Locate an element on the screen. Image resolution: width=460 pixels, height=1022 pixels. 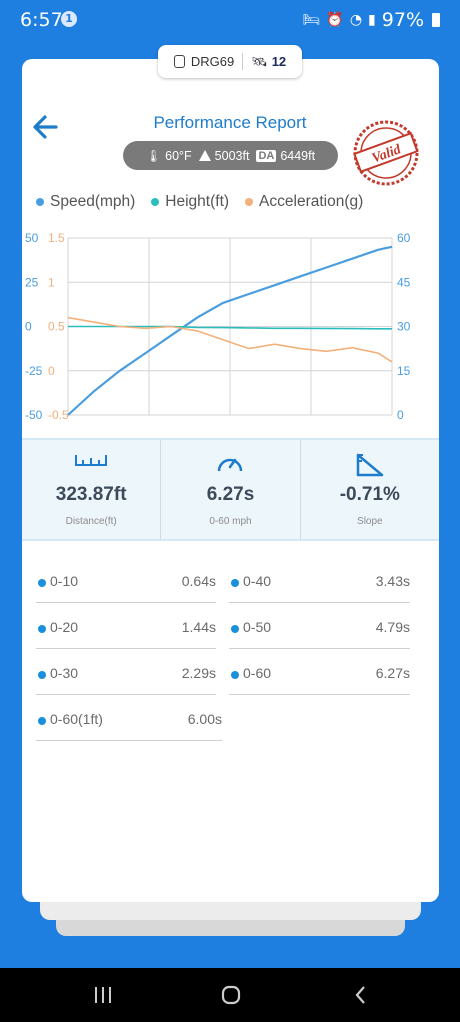
tick-label: 45 is located at coordinates (404, 282).